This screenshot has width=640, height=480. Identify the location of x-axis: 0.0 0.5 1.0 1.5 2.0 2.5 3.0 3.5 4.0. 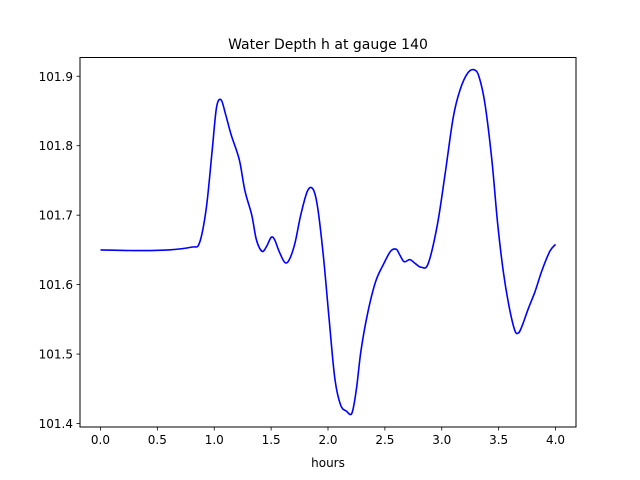
(328, 437).